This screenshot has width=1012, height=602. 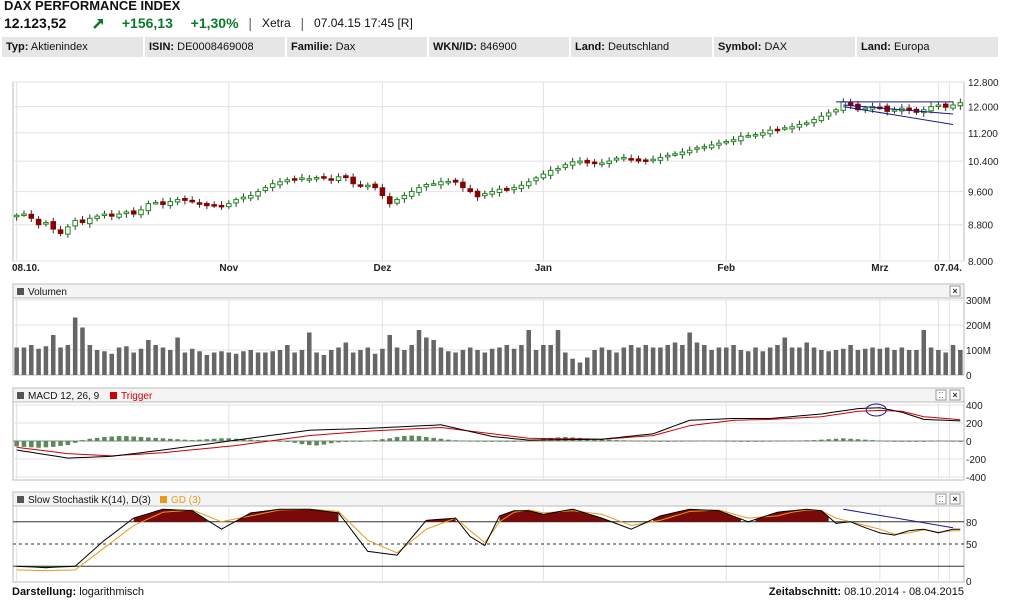 What do you see at coordinates (980, 193) in the screenshot?
I see `price-axis-label: 9.600` at bounding box center [980, 193].